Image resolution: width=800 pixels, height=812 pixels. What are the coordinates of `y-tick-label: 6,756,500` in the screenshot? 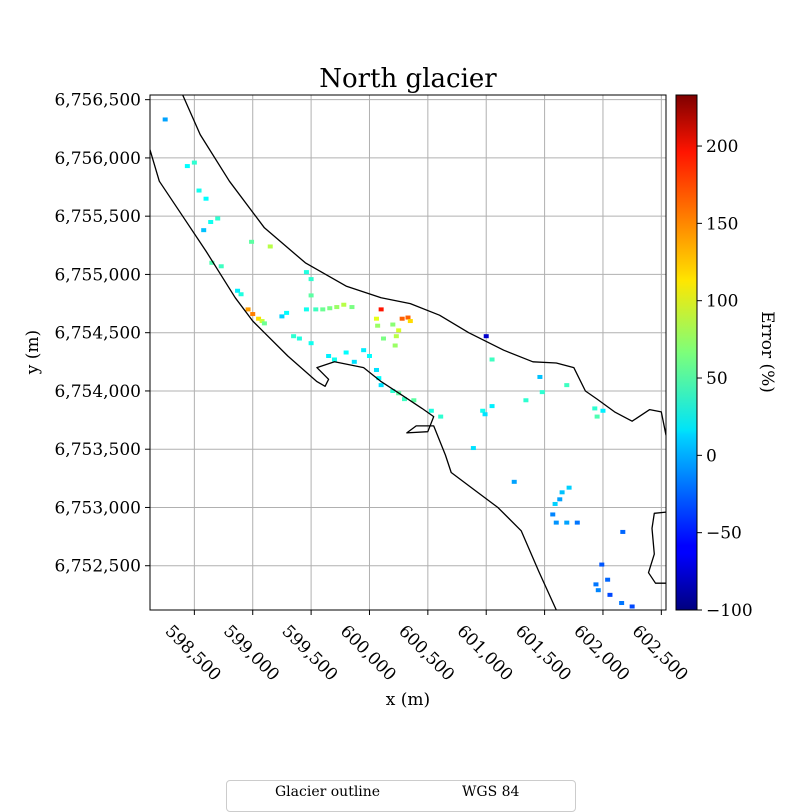 It's located at (97, 101).